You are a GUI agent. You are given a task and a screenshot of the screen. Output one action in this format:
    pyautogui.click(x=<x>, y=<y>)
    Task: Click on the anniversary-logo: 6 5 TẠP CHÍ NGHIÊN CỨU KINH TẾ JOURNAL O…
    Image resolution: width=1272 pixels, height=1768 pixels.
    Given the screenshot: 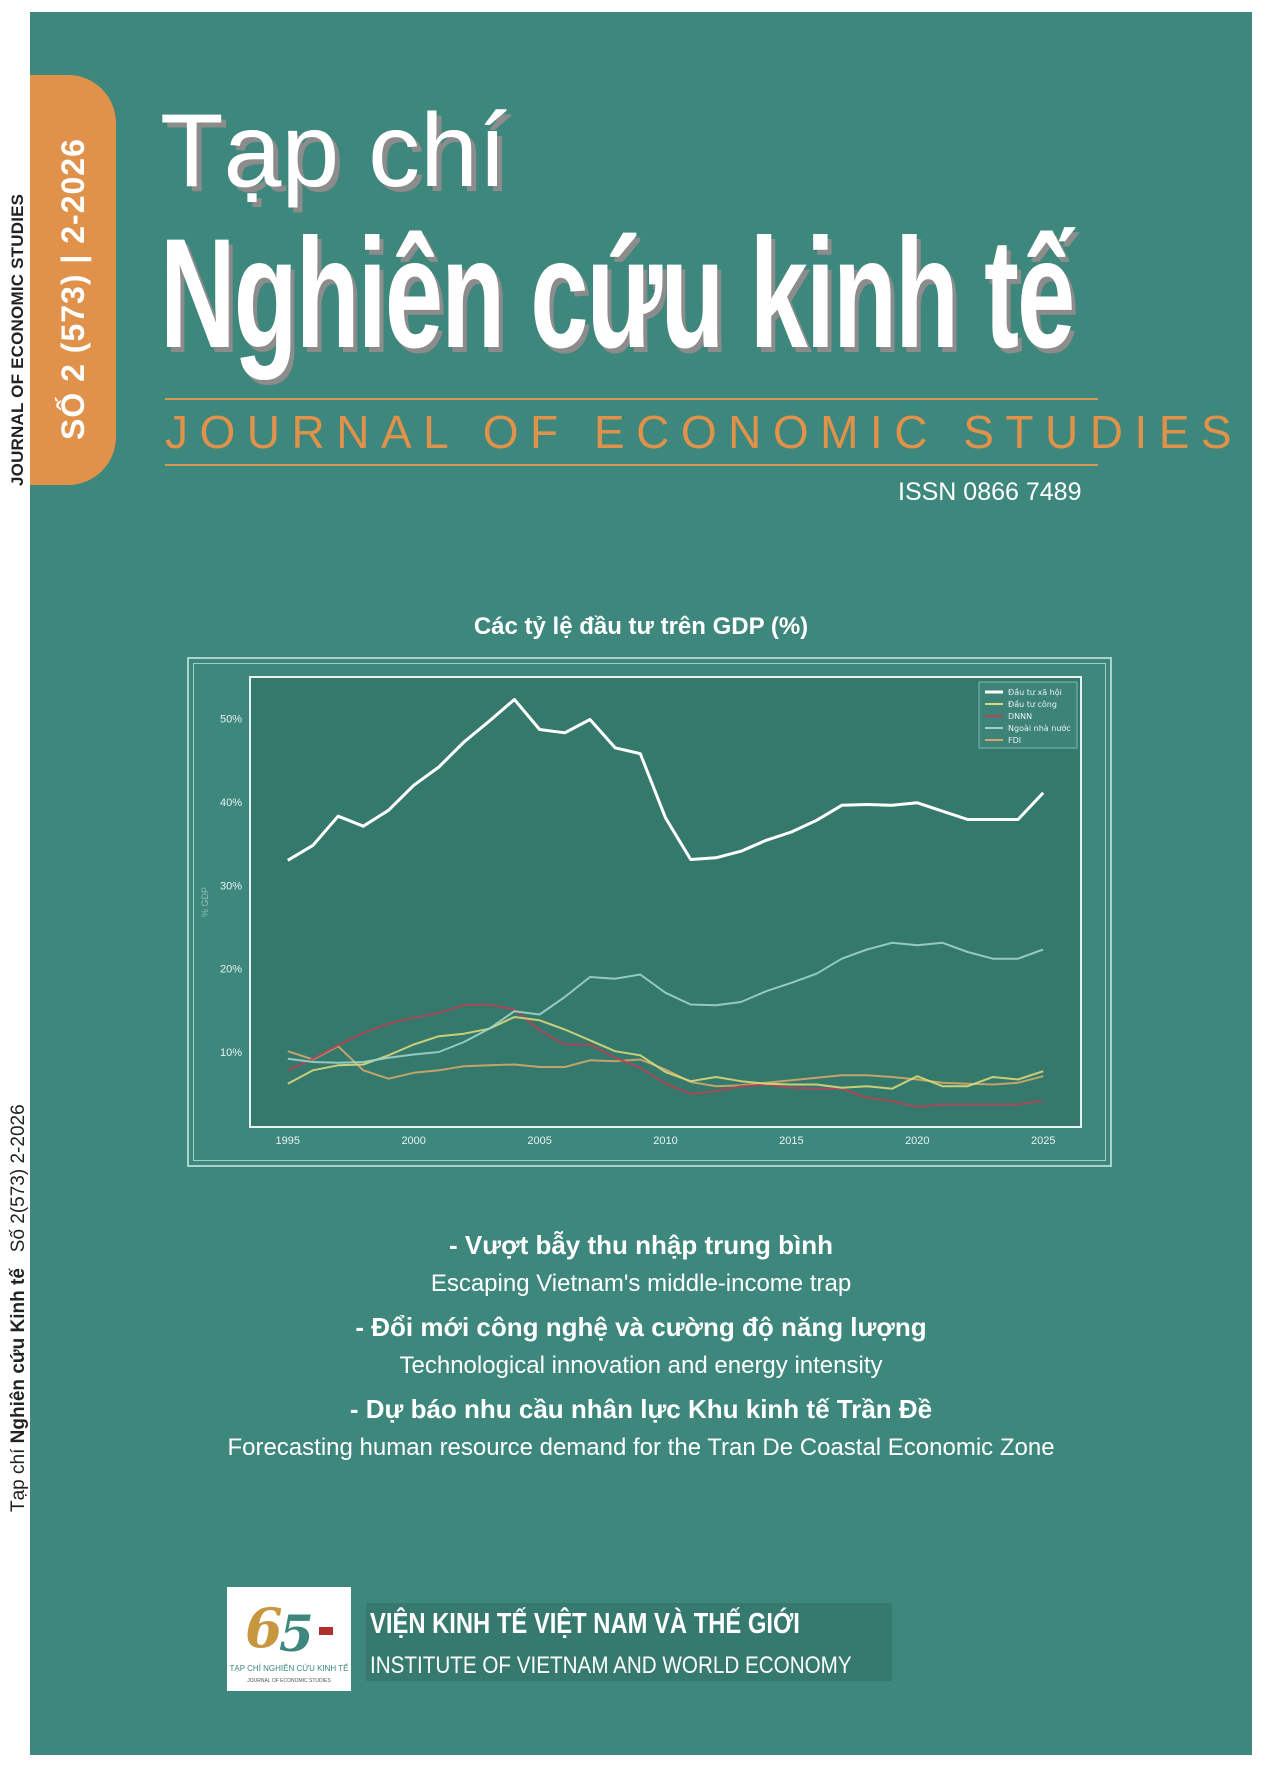 What is the action you would take?
    pyautogui.click(x=289, y=1639)
    